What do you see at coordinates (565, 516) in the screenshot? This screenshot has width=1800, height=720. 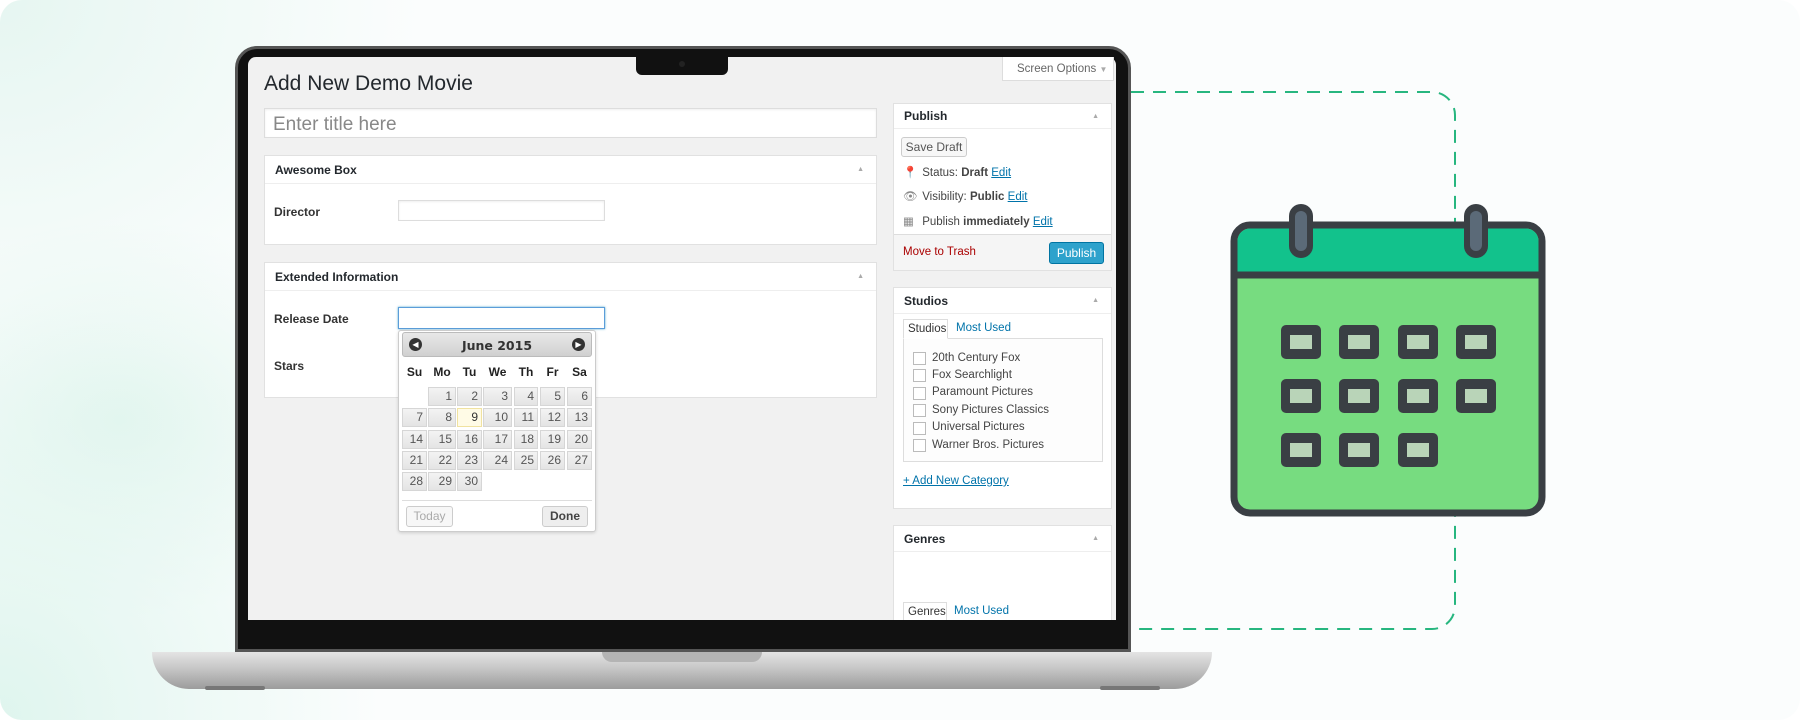 I see `done-button: Done` at bounding box center [565, 516].